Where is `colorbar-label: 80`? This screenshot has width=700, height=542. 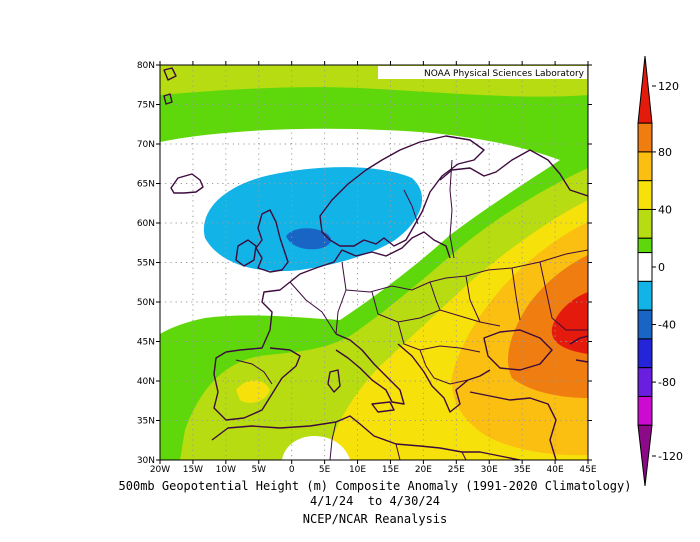
colorbar-label: 80 is located at coordinates (665, 152).